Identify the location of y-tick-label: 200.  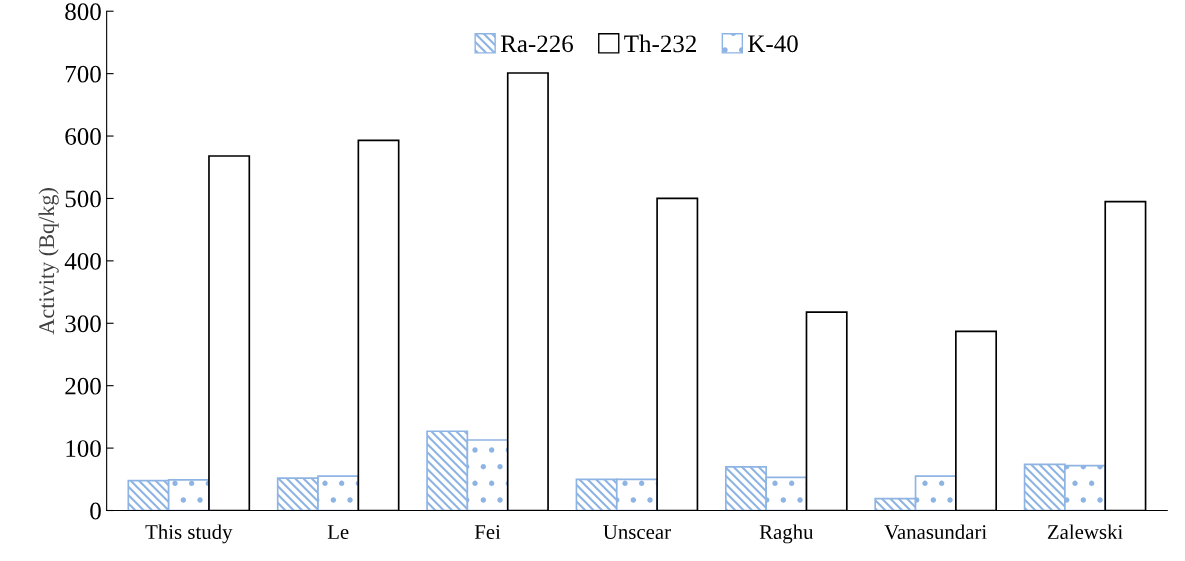
(83, 386).